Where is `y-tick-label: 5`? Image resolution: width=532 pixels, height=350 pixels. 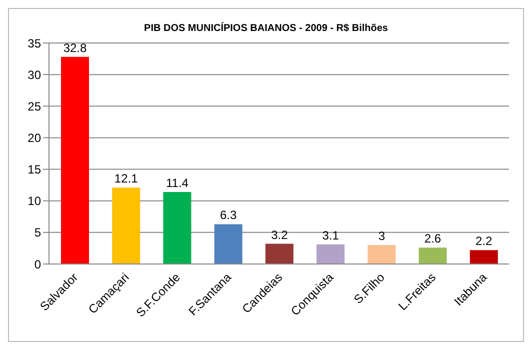 y-tick-label: 5 is located at coordinates (38, 233).